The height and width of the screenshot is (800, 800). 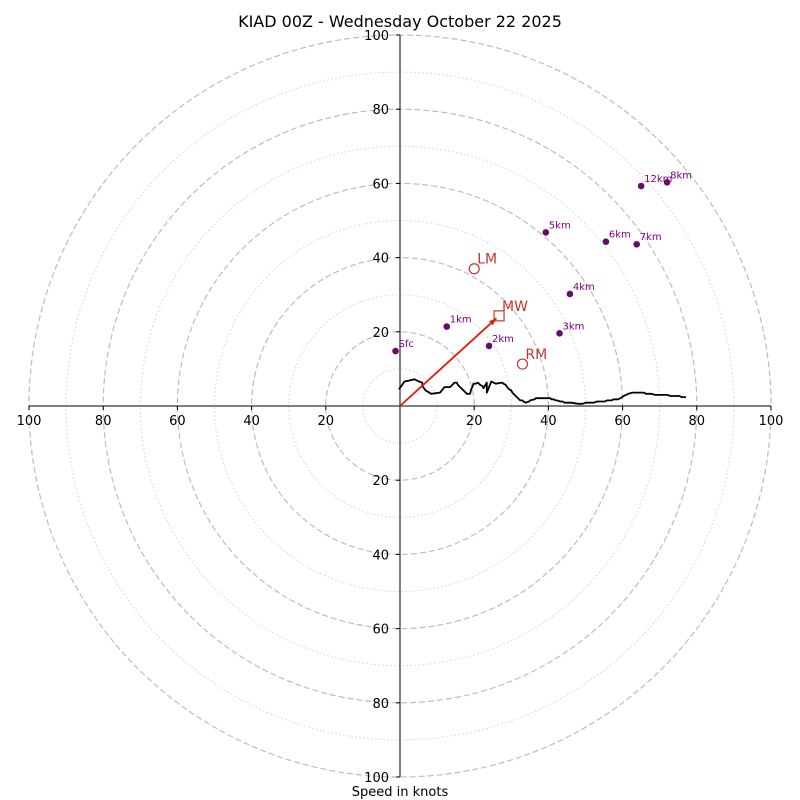 I want to click on storm-marker-mw, so click(x=499, y=316).